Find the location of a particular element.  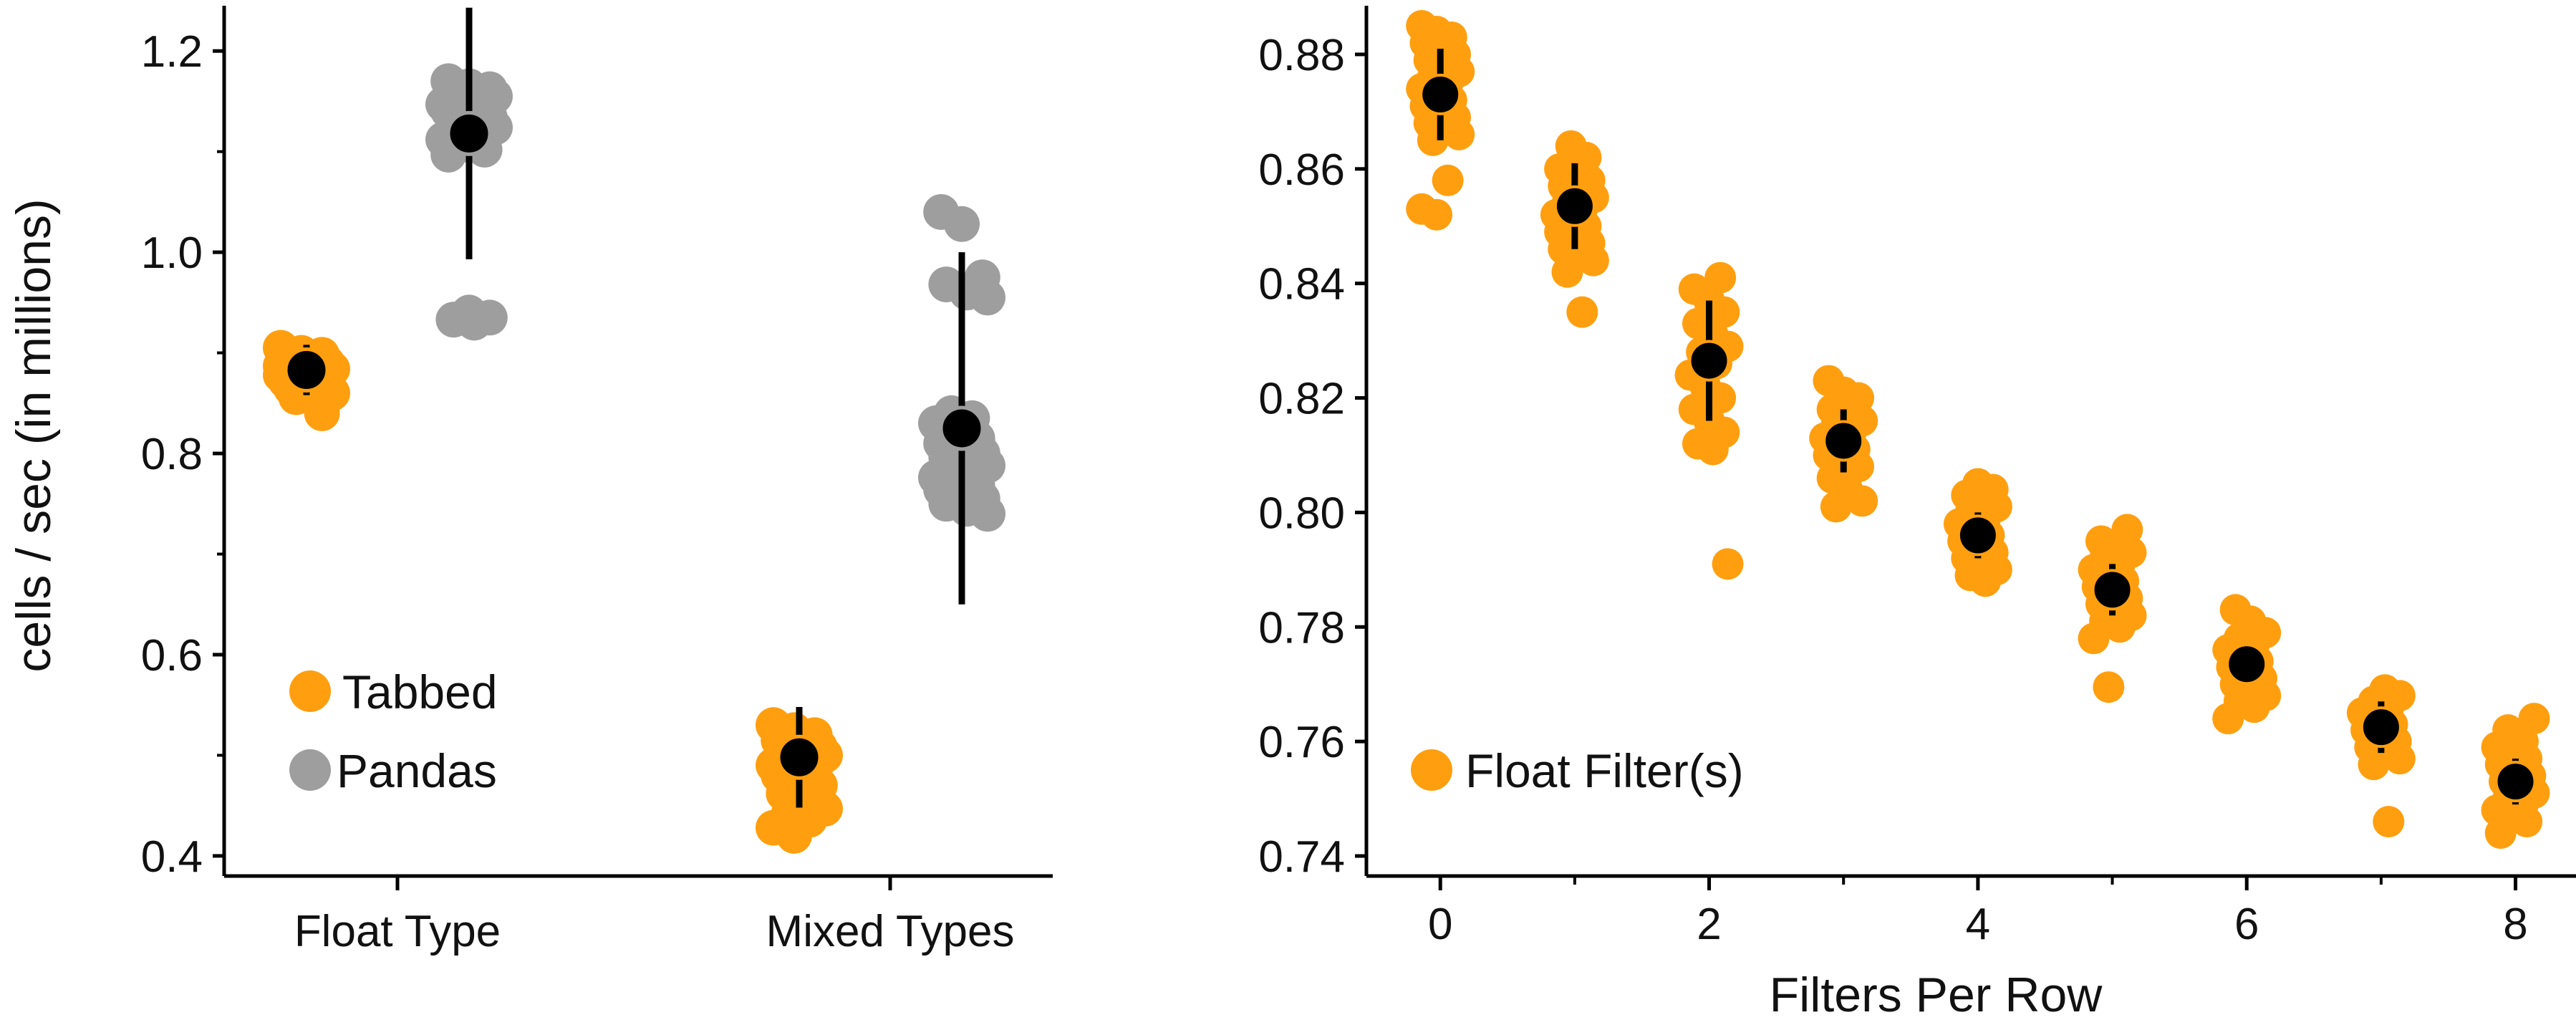

left-y-axis-title: cells / sec (in millions) is located at coordinates (33, 435).